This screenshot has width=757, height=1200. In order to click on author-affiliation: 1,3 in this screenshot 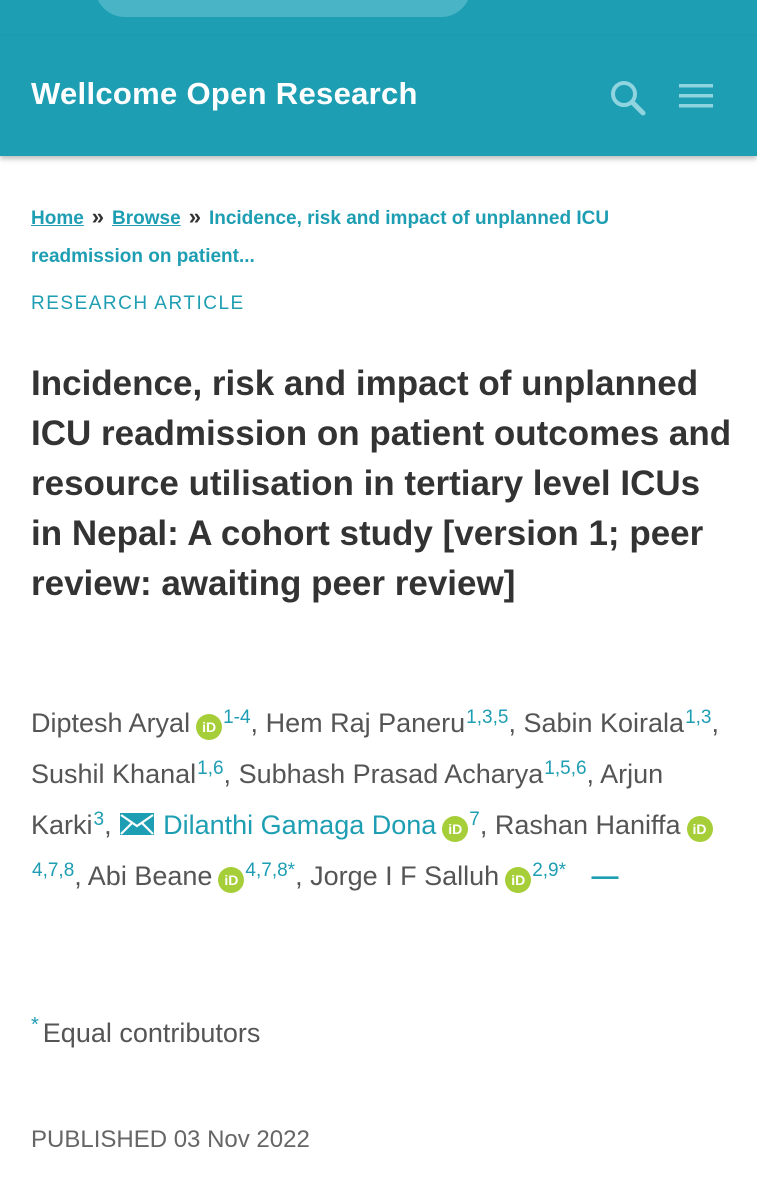, I will do `click(698, 717)`.